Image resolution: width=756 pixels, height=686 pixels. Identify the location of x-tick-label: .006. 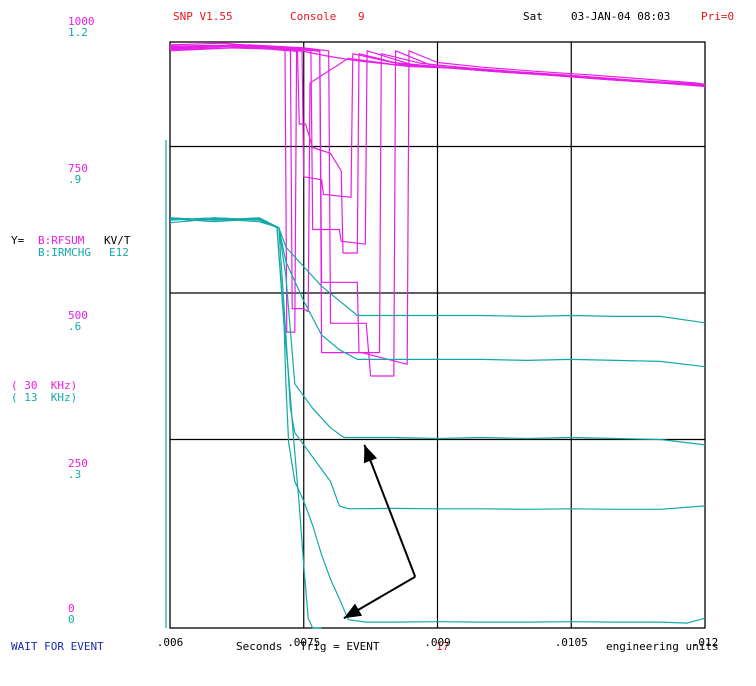
(170, 642).